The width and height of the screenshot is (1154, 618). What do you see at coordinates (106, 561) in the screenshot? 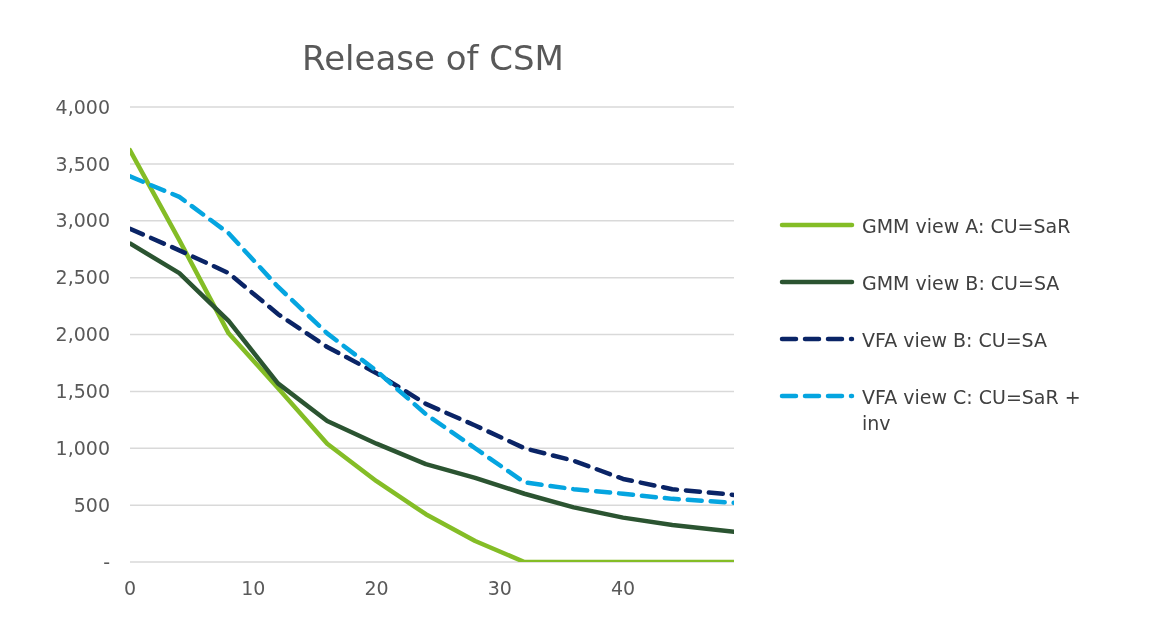
I see `y-tick-label: -` at bounding box center [106, 561].